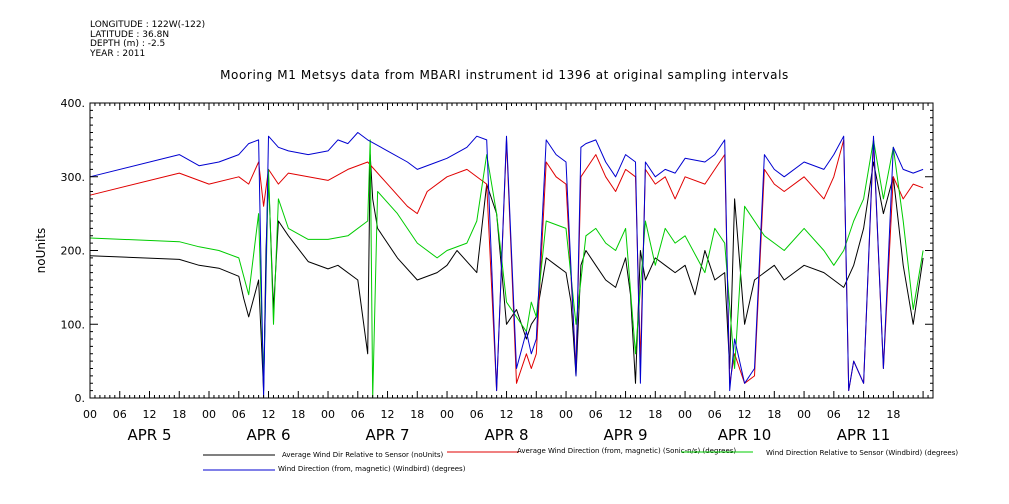 The image size is (1009, 504). Describe the element at coordinates (745, 435) in the screenshot. I see `x-day-label: APR 10` at that location.